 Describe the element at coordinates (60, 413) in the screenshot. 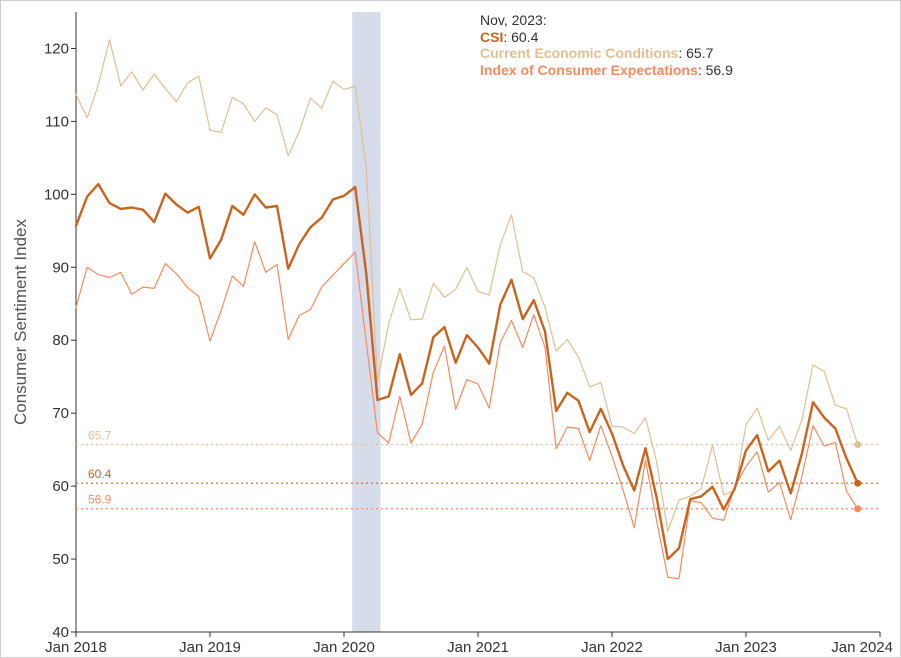

I see `y-tick-label: 70` at that location.